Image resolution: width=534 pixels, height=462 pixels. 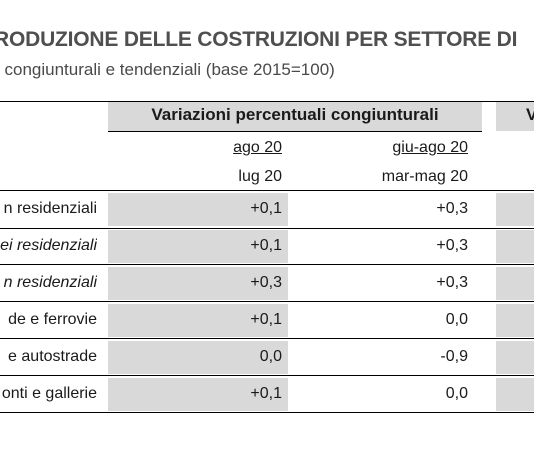 What do you see at coordinates (260, 176) in the screenshot?
I see `col1-header-previous: lug 20` at bounding box center [260, 176].